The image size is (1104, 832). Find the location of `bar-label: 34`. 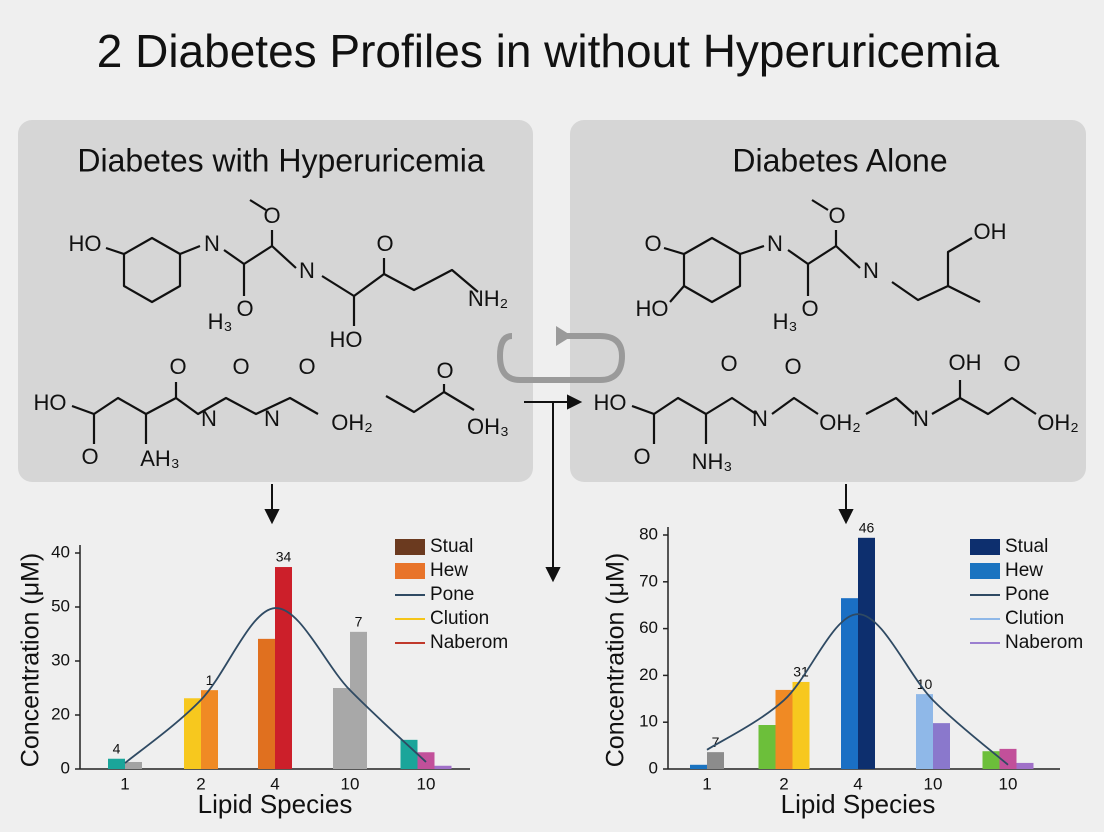

bar-label: 34 is located at coordinates (284, 557).